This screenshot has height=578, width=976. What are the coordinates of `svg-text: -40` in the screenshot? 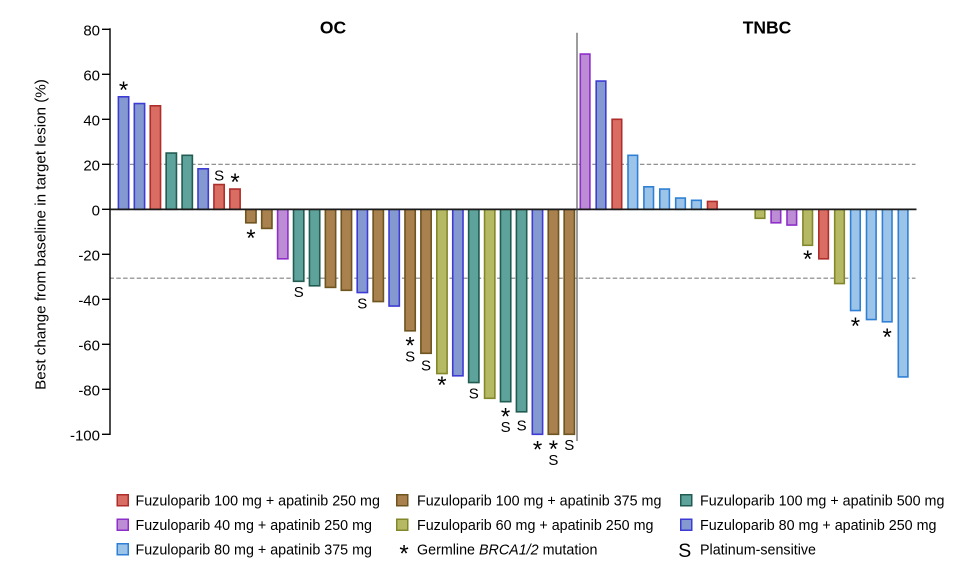 It's located at (89, 301).